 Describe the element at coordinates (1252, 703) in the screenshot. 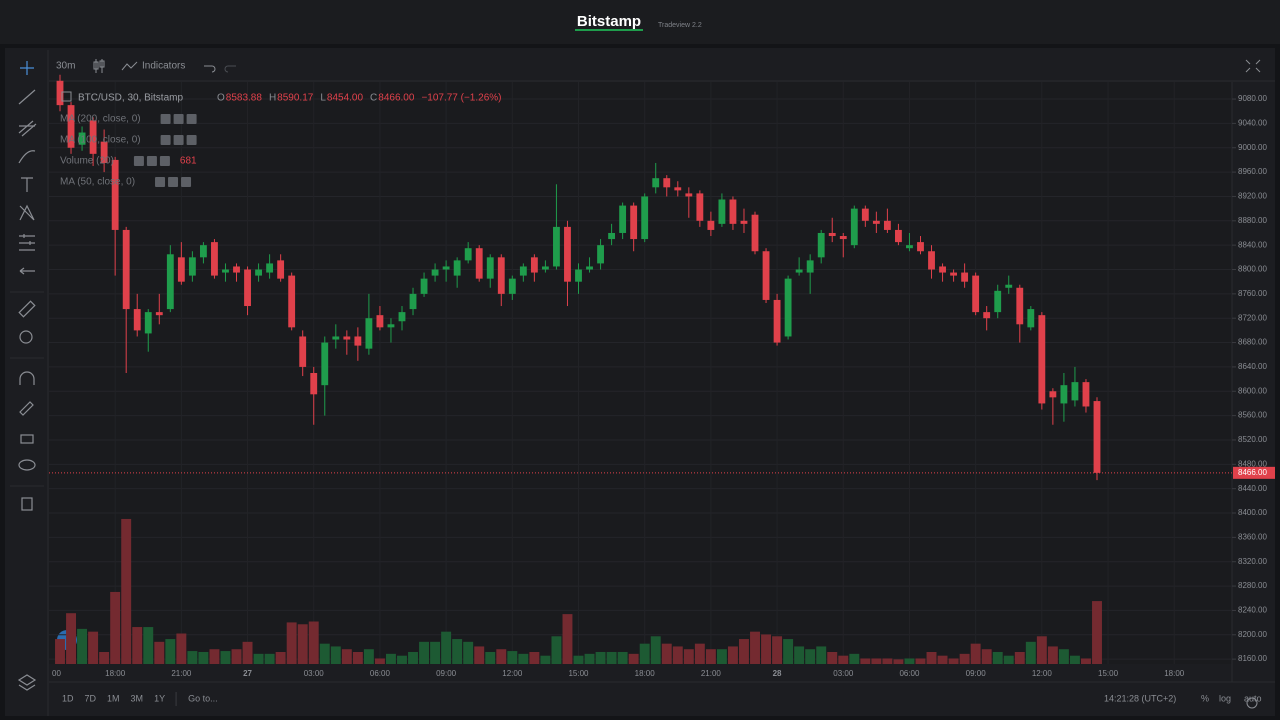

I see `settings-icon` at that location.